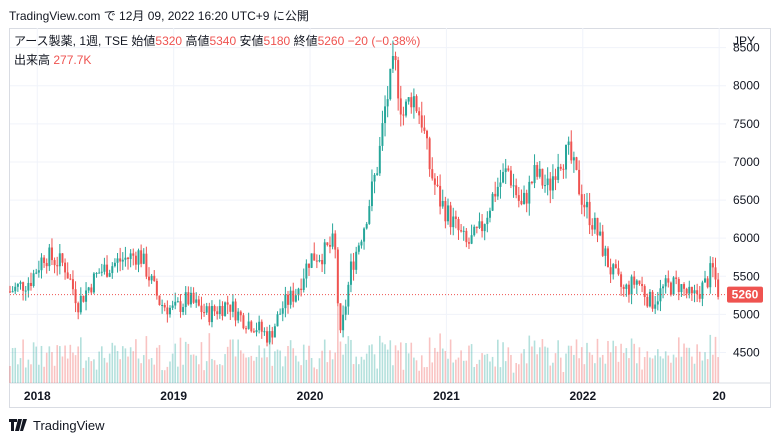 This screenshot has height=445, width=780. Describe the element at coordinates (57, 428) in the screenshot. I see `footer-brand: TradingView` at that location.